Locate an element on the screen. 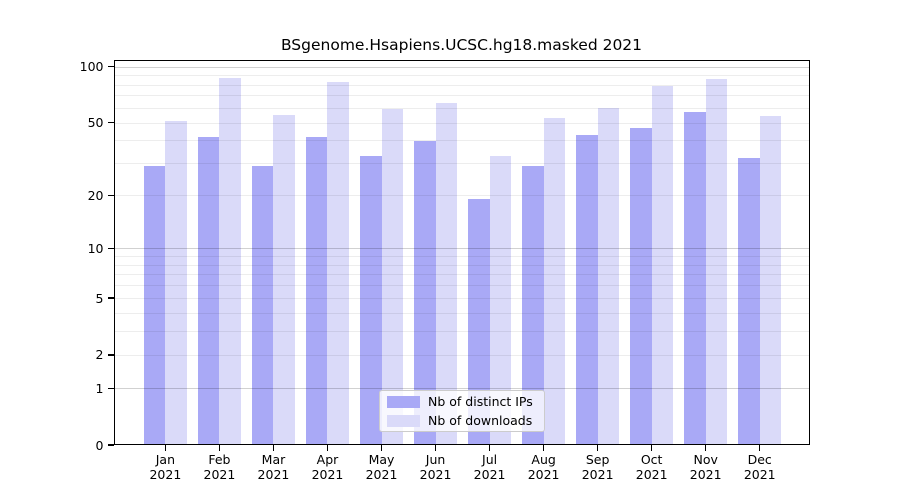  x-tick-label-jul: Jul 2021 is located at coordinates (489, 467).